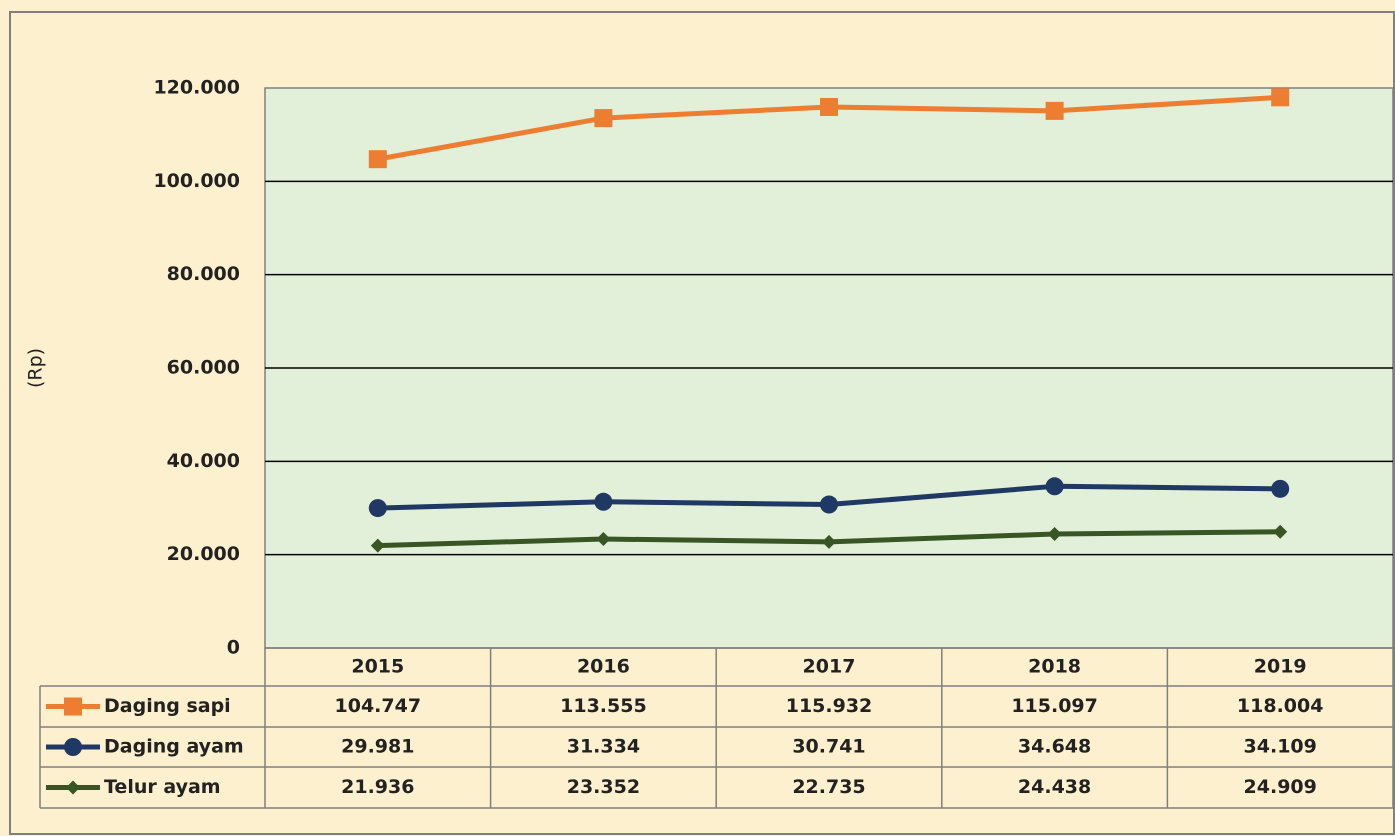  What do you see at coordinates (1054, 706) in the screenshot?
I see `table-value: 115.097` at bounding box center [1054, 706].